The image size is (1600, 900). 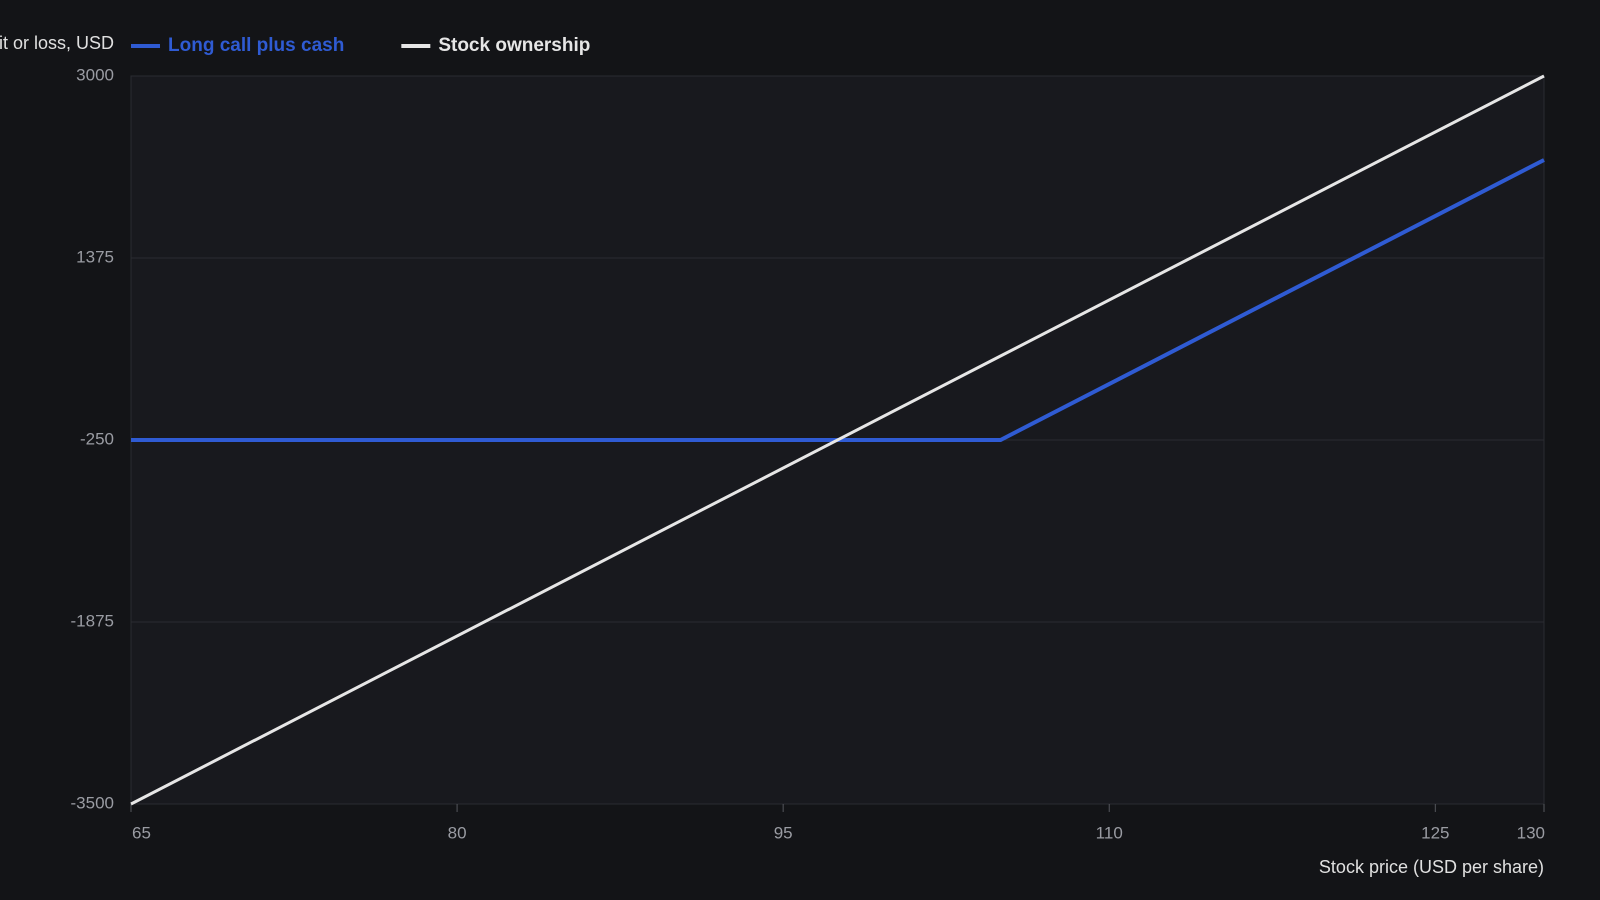 I want to click on x-axis-title: Stock price (USD per share), so click(x=1431, y=867).